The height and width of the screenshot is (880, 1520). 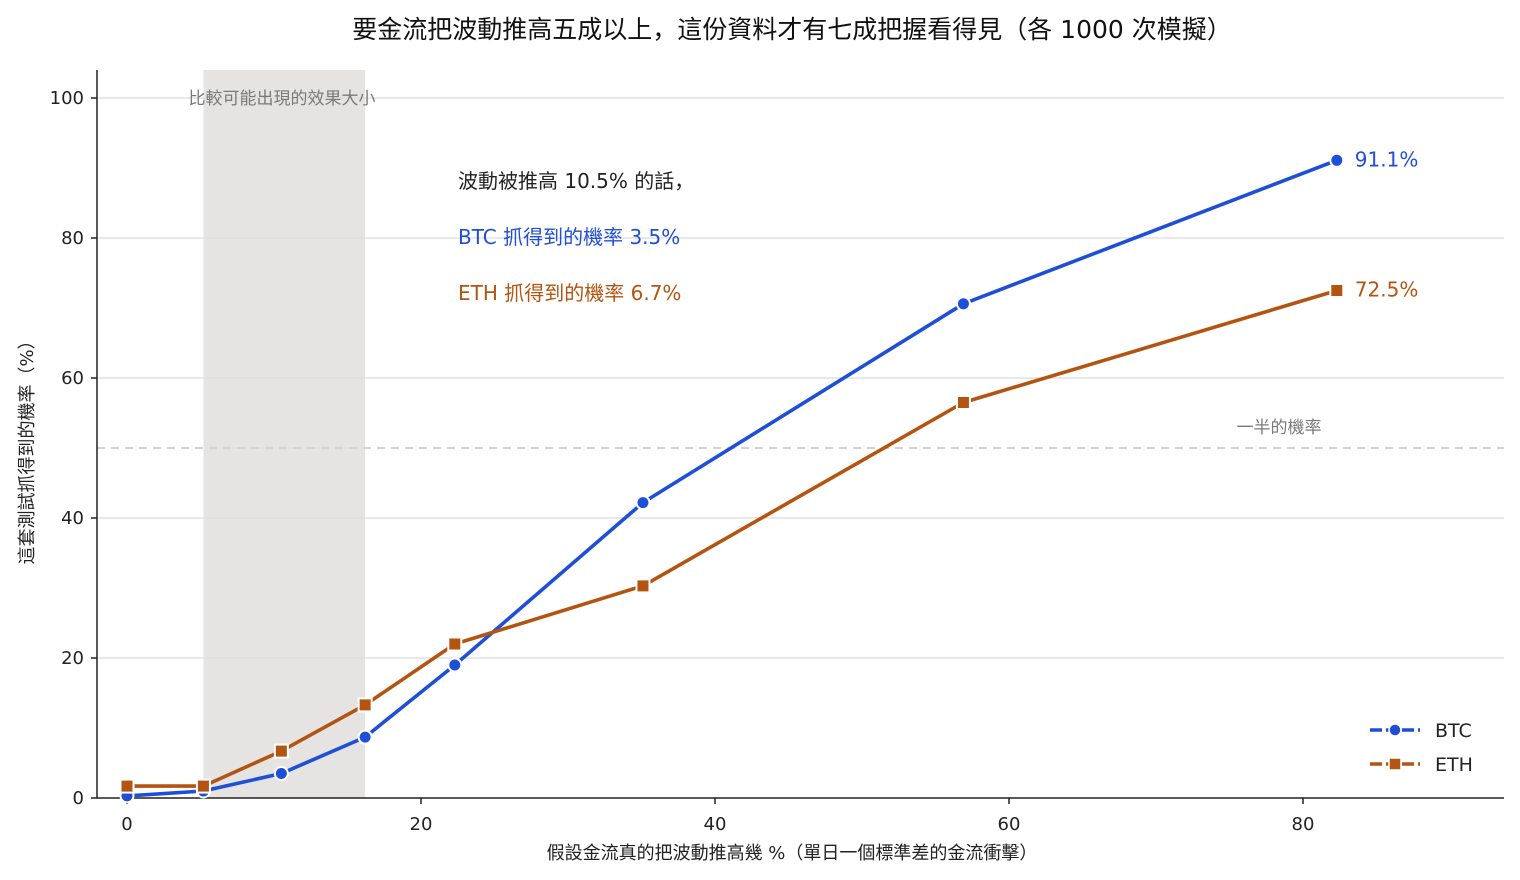 What do you see at coordinates (1387, 159) in the screenshot?
I see `end-value-label-btc: 91.1%` at bounding box center [1387, 159].